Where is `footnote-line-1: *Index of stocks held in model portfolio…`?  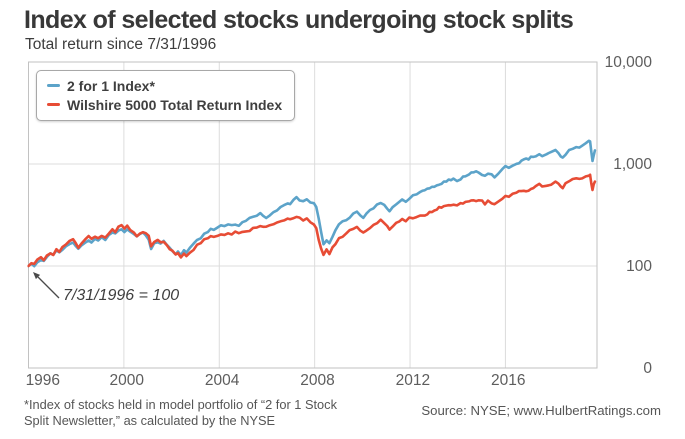
footnote-line-1: *Index of stocks held in model portfolio… is located at coordinates (180, 404).